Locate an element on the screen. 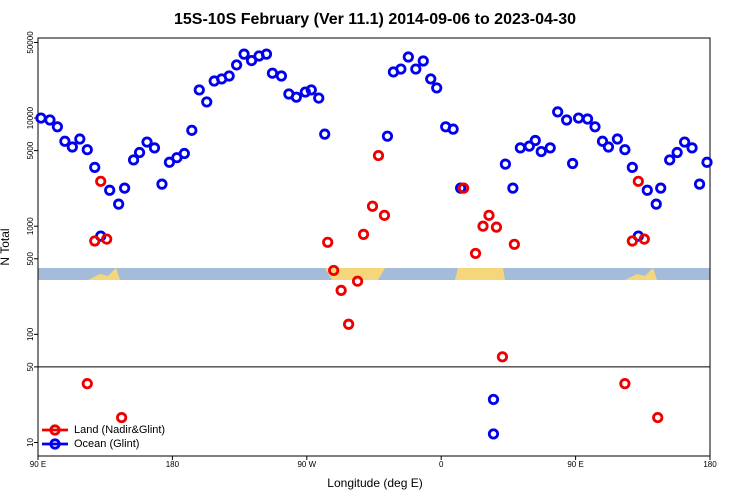  legend-marker is located at coordinates (55, 430).